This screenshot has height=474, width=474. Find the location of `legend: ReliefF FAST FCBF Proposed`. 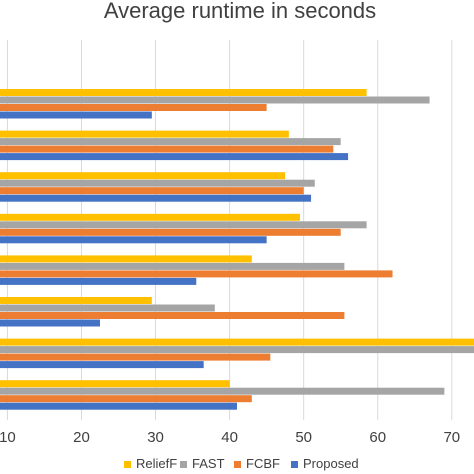

legend: ReliefF FAST FCBF Proposed is located at coordinates (241, 463).